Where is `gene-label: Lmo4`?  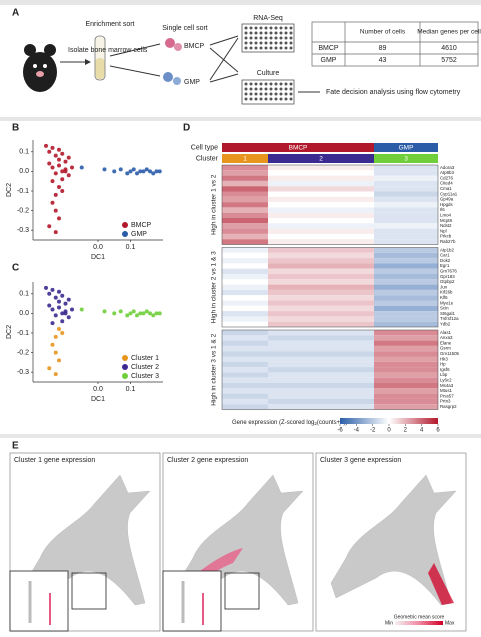 gene-label: Lmo4 is located at coordinates (446, 215).